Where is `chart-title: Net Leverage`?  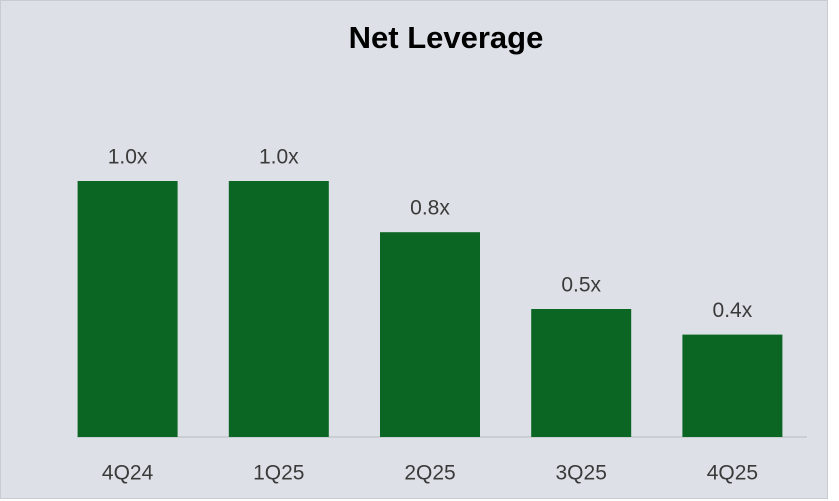 chart-title: Net Leverage is located at coordinates (446, 37).